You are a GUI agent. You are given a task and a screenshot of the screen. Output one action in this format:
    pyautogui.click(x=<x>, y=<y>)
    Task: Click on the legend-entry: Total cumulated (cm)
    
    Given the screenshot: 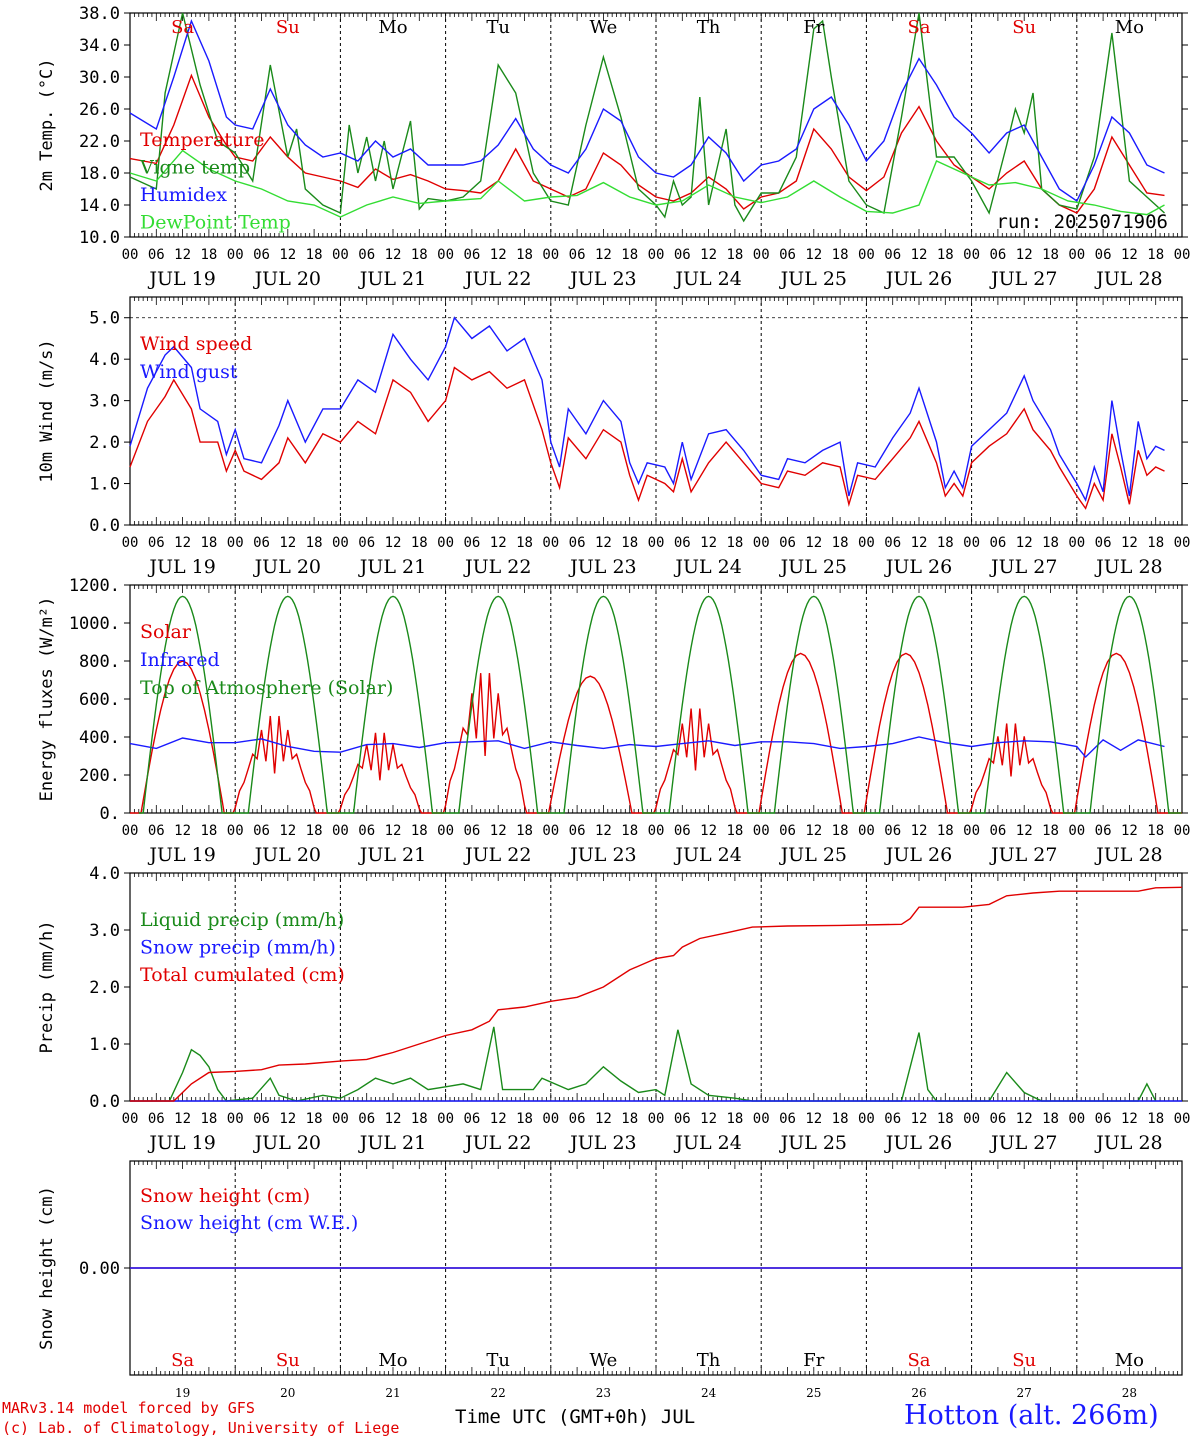 What is the action you would take?
    pyautogui.click(x=242, y=975)
    